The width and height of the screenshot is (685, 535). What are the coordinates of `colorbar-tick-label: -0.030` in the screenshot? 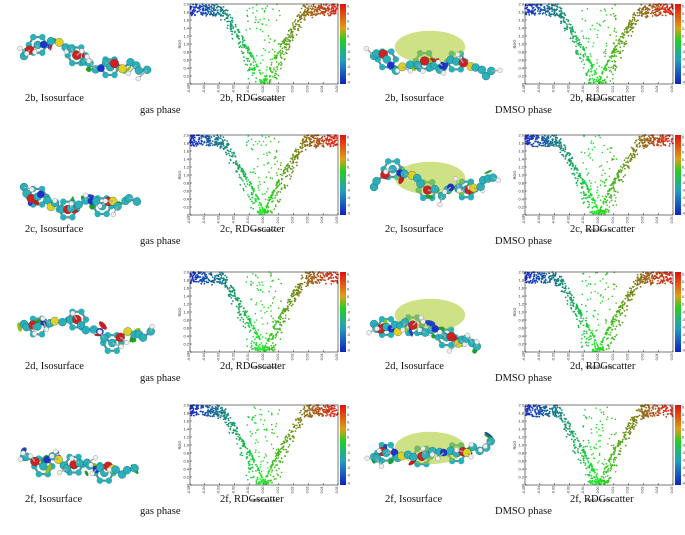 It's located at (348, 213).